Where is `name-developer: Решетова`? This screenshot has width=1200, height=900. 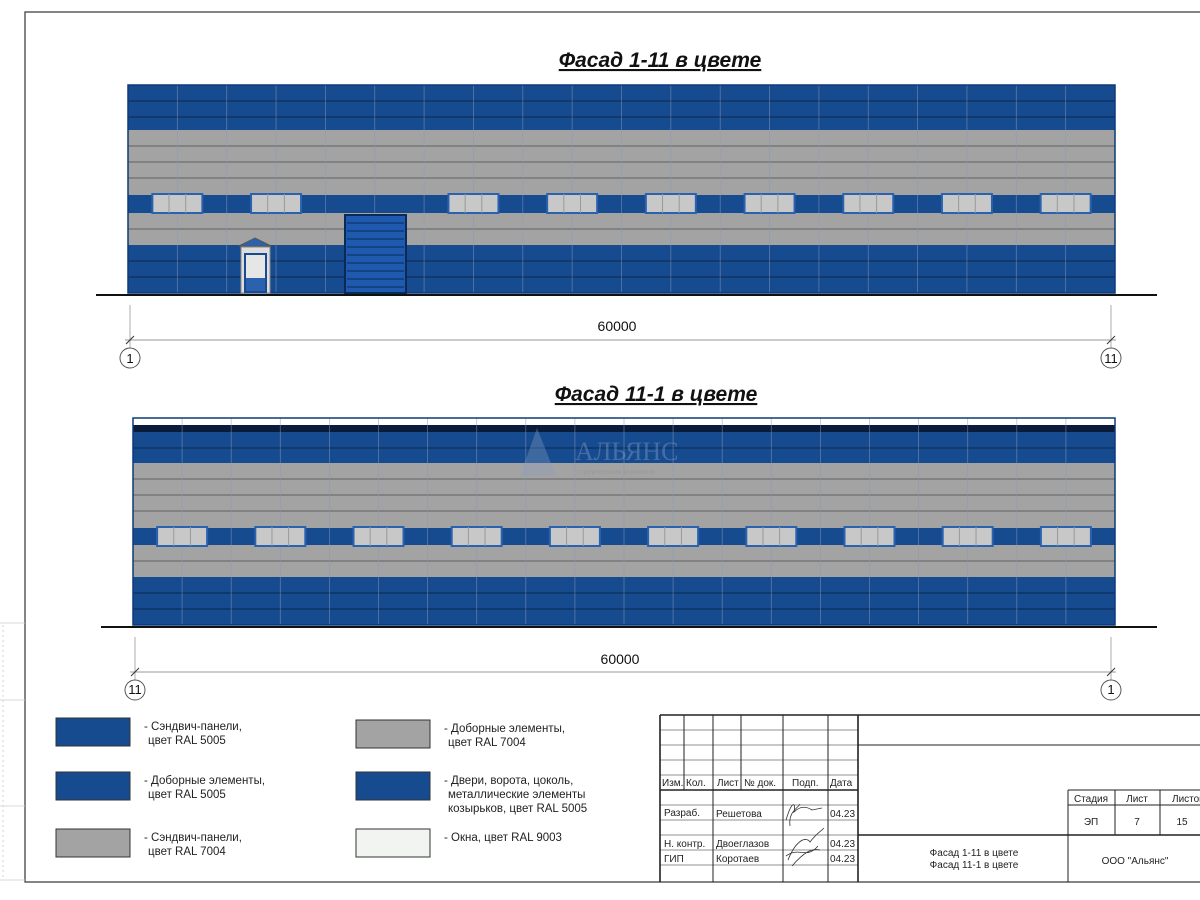
name-developer: Решетова is located at coordinates (739, 814).